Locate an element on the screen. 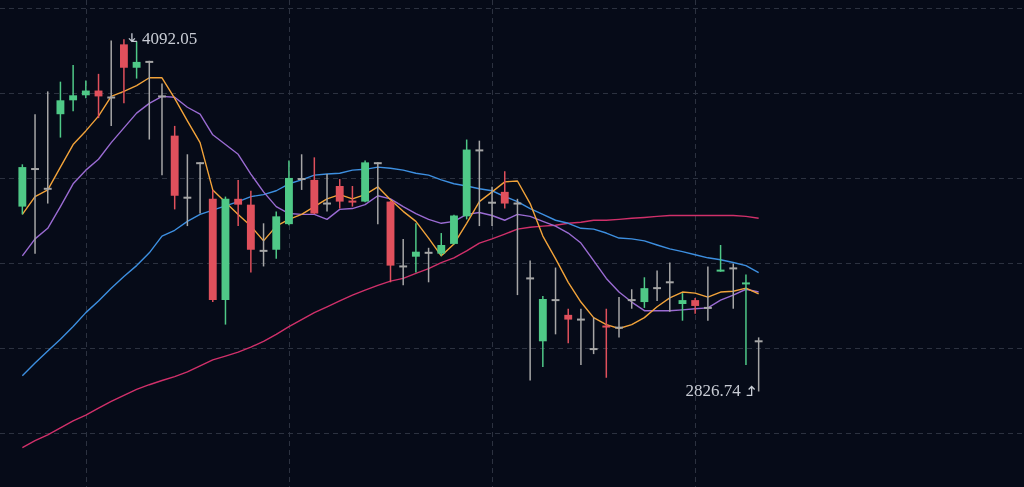 Image resolution: width=1024 pixels, height=487 pixels. annotation: 4092.05 is located at coordinates (169, 38).